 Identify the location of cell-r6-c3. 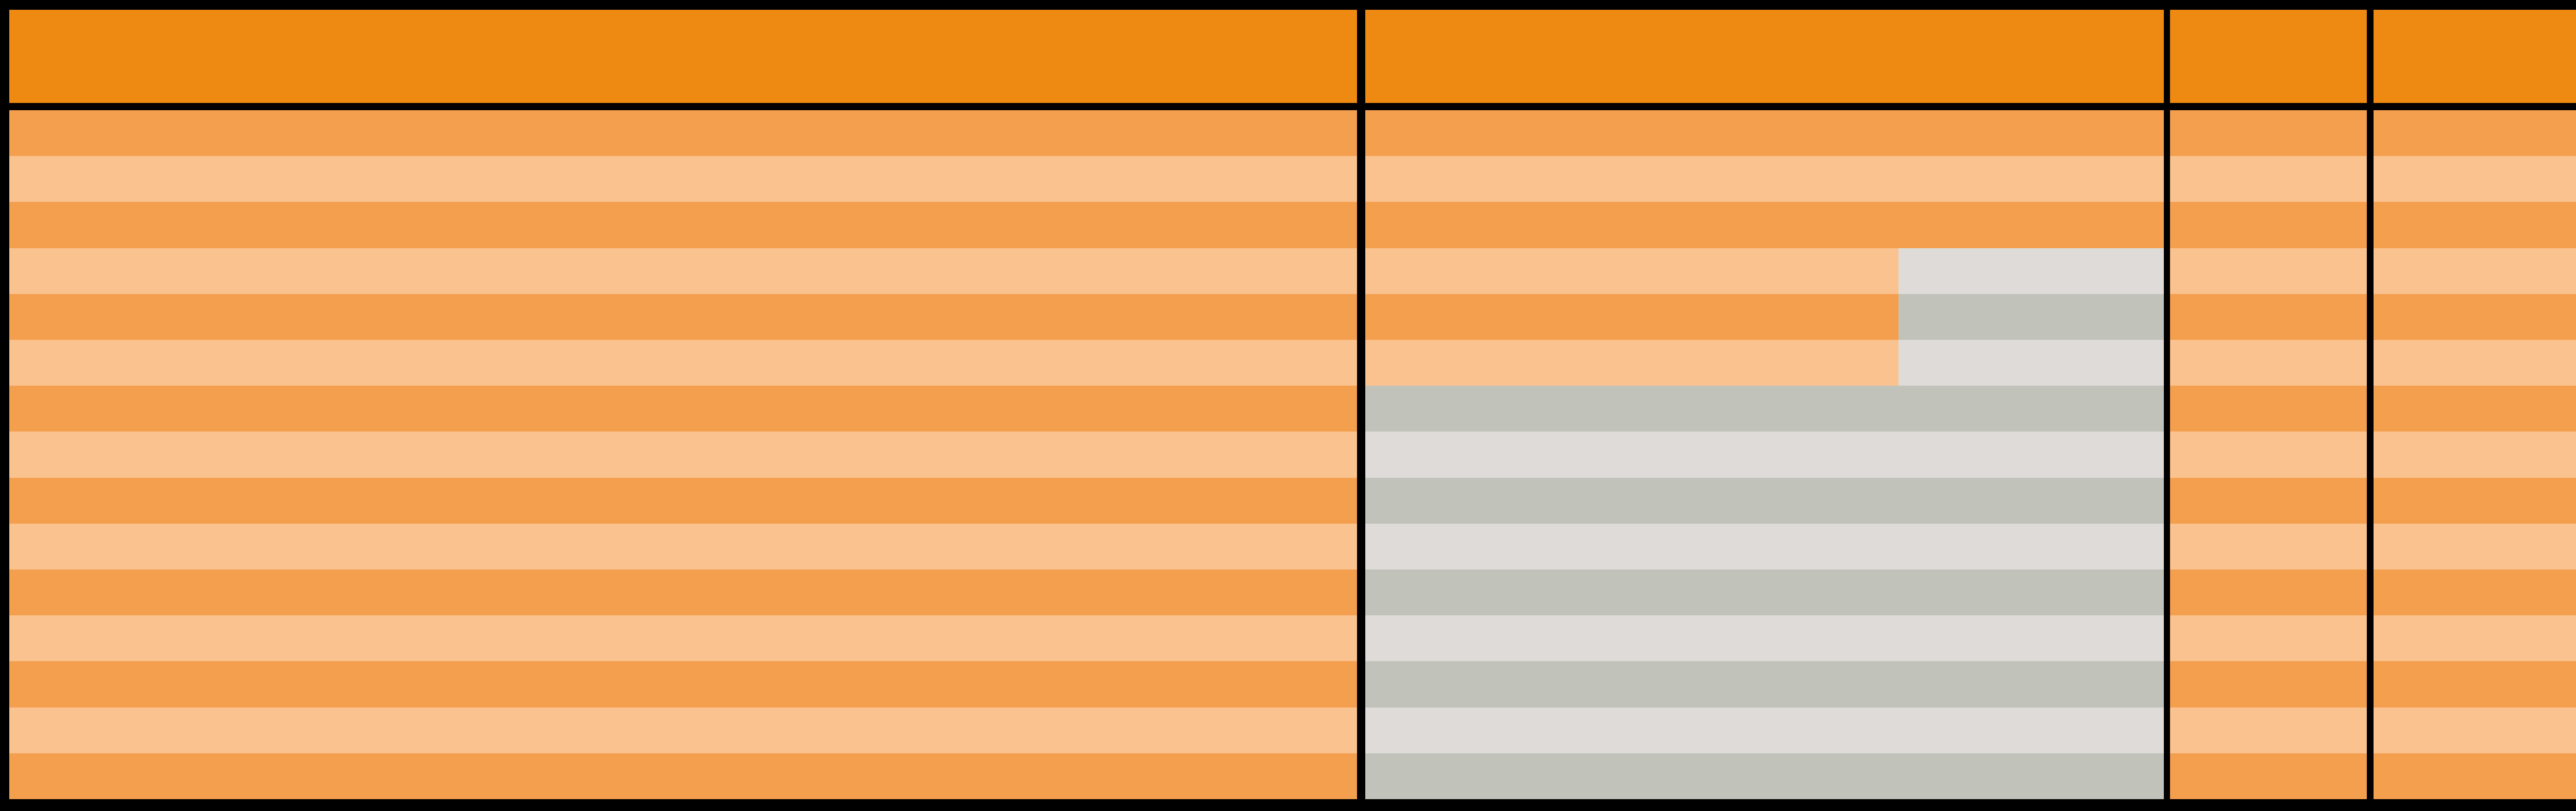
(2268, 362).